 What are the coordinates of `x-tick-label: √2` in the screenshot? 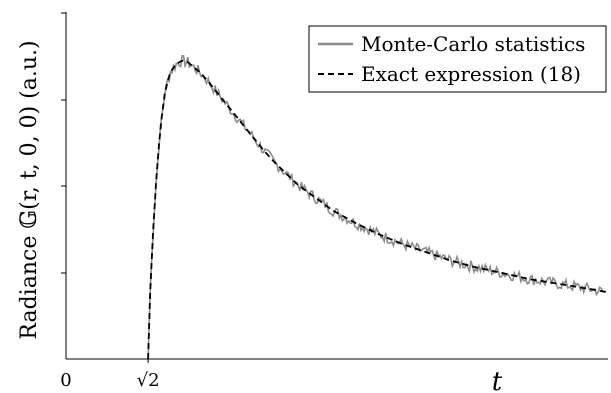 It's located at (148, 380).